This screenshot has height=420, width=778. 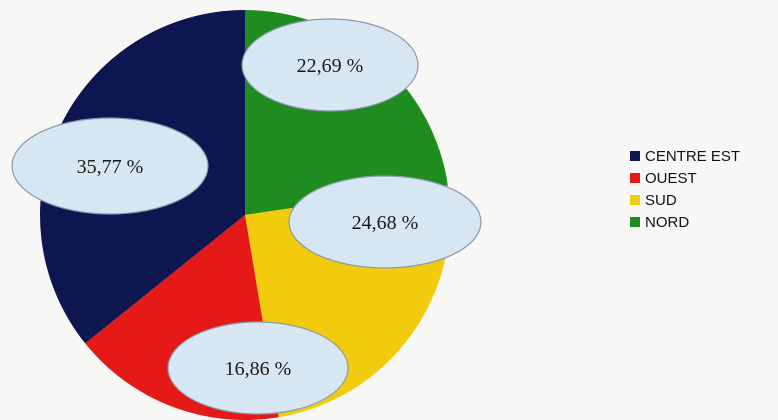 I want to click on legend-item-ouest: OUEST, so click(x=663, y=178).